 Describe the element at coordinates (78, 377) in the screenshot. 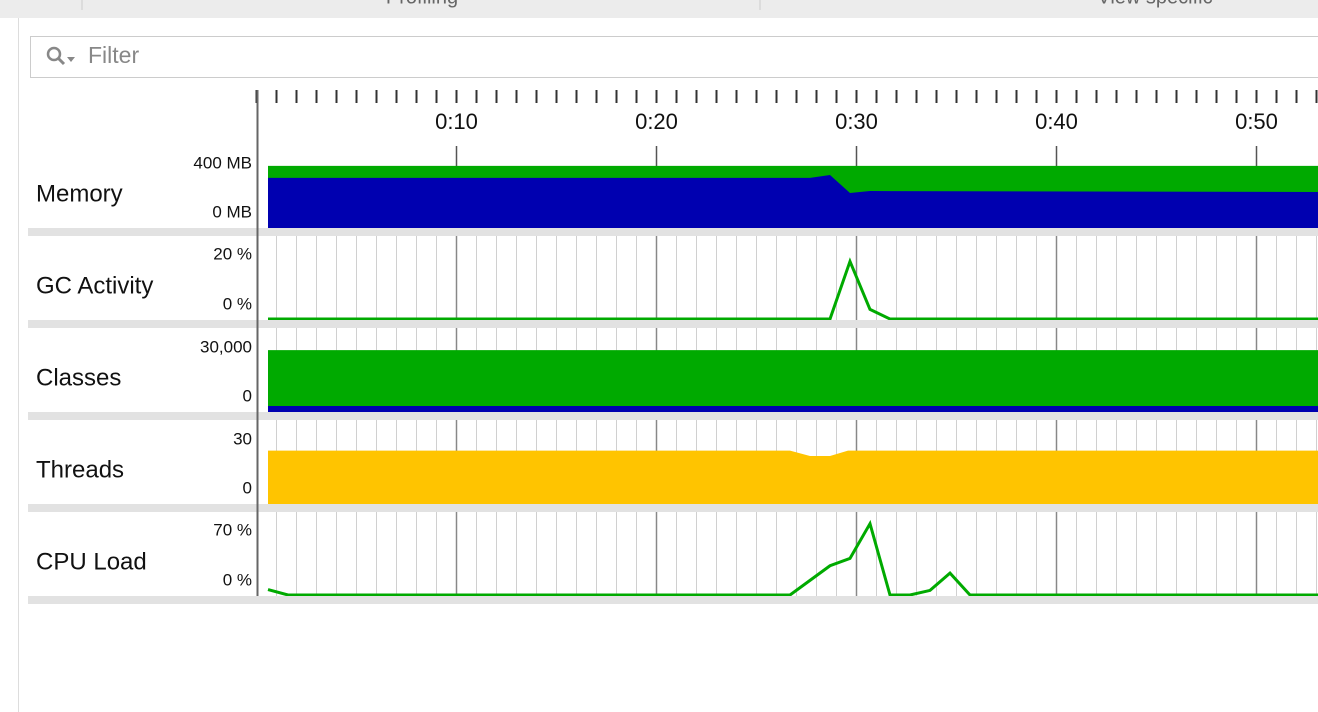

I see `panel-label: Classes` at that location.